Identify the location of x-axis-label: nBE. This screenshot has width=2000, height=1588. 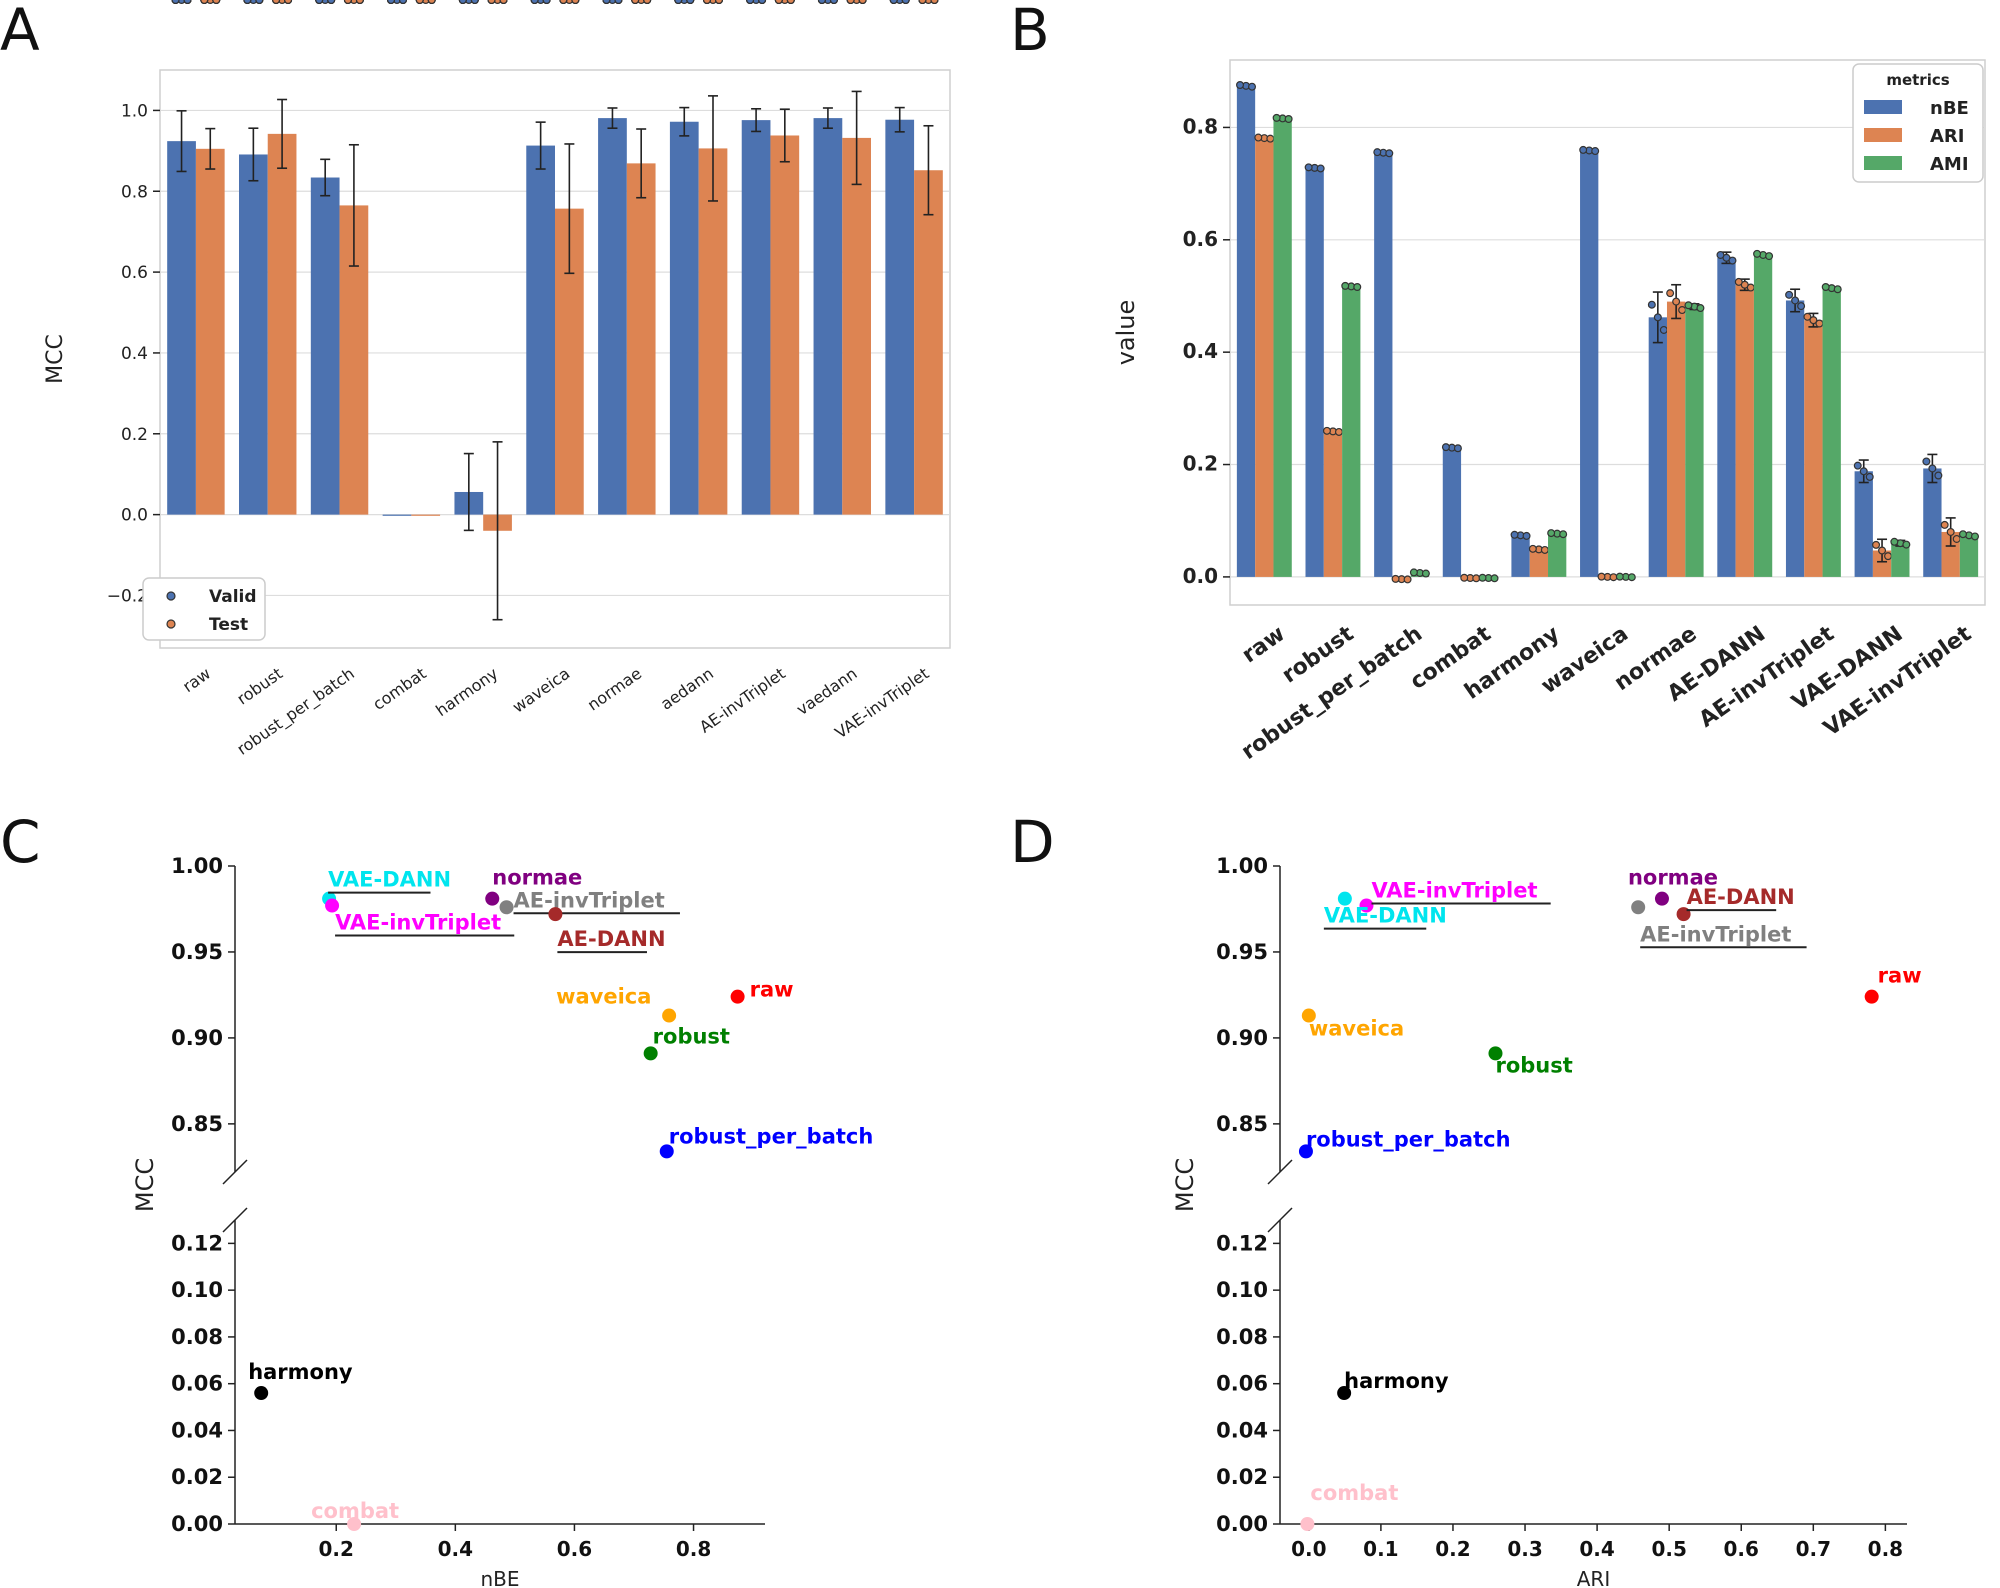
(499, 1577).